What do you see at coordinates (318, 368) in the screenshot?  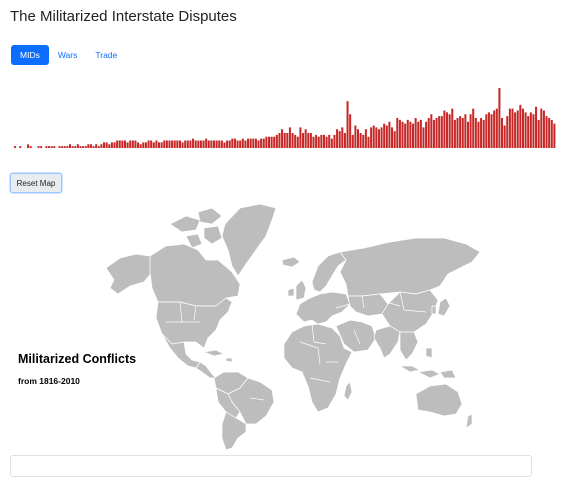 I see `country-africa` at bounding box center [318, 368].